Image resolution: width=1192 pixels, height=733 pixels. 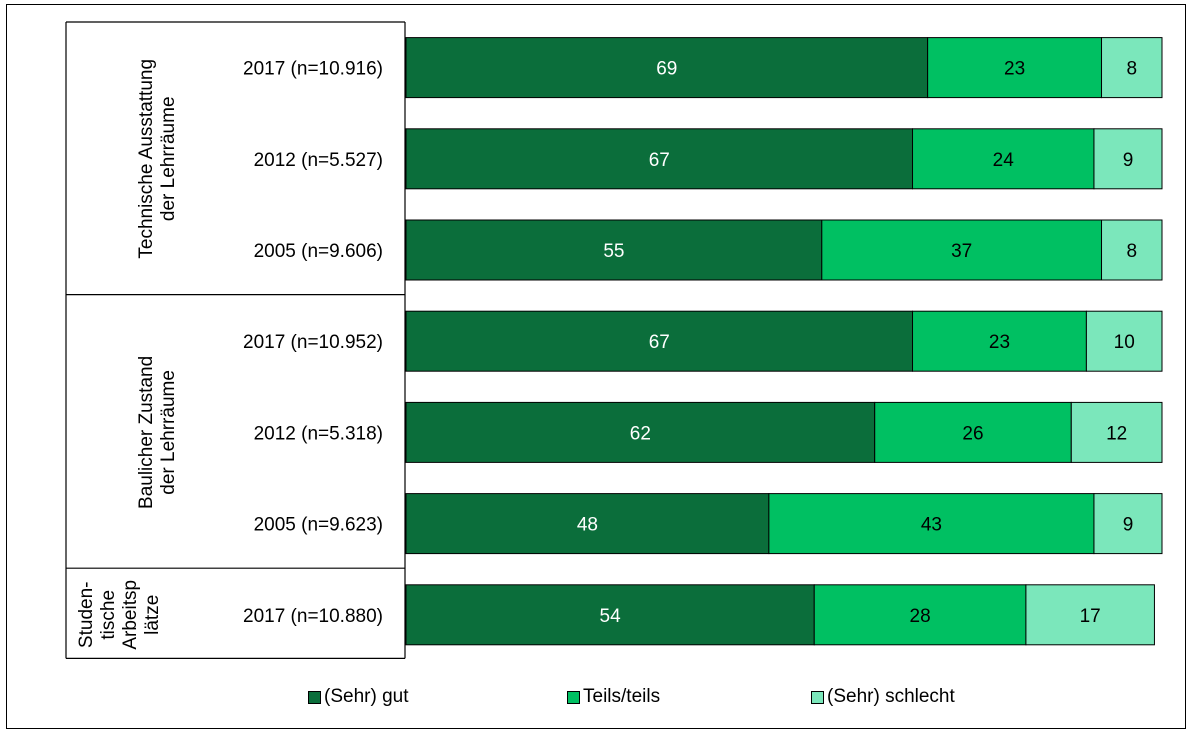 I want to click on data-label-teils-teils-1-2: 43, so click(x=931, y=525).